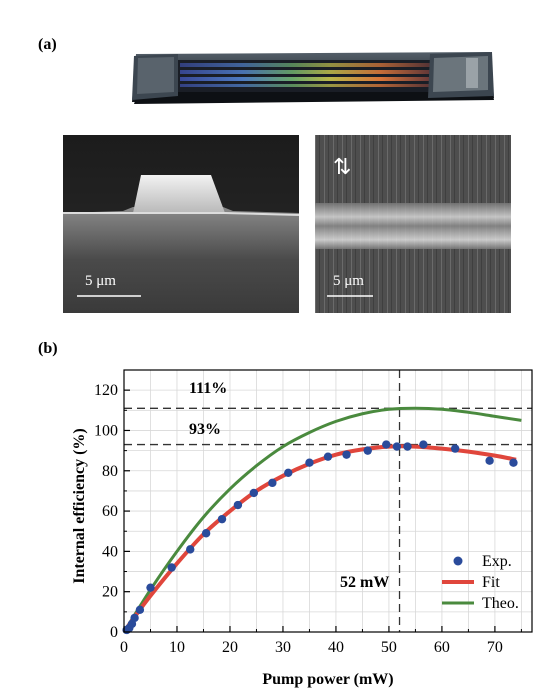  I want to click on panel-a-label: (a), so click(47, 44).